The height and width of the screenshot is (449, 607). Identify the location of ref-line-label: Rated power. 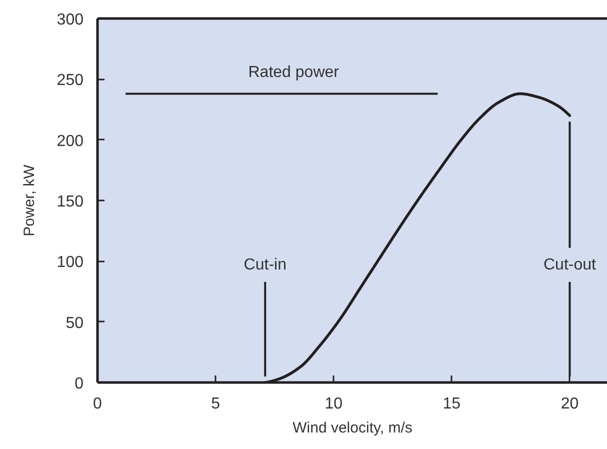
(294, 73).